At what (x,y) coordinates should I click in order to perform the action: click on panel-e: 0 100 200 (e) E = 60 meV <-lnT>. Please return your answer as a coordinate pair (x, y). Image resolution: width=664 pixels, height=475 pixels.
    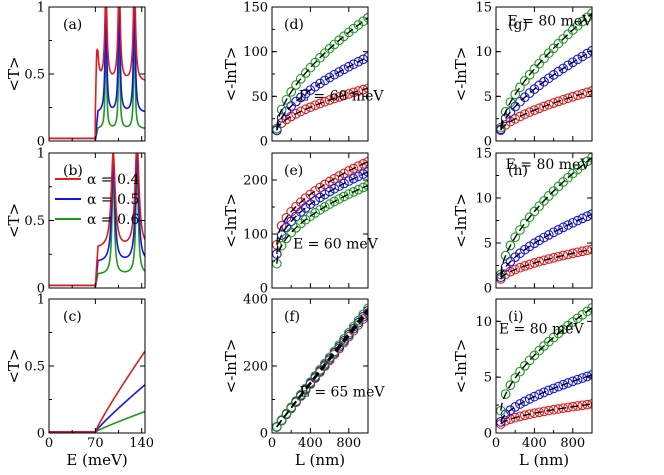
    Looking at the image, I should click on (300, 224).